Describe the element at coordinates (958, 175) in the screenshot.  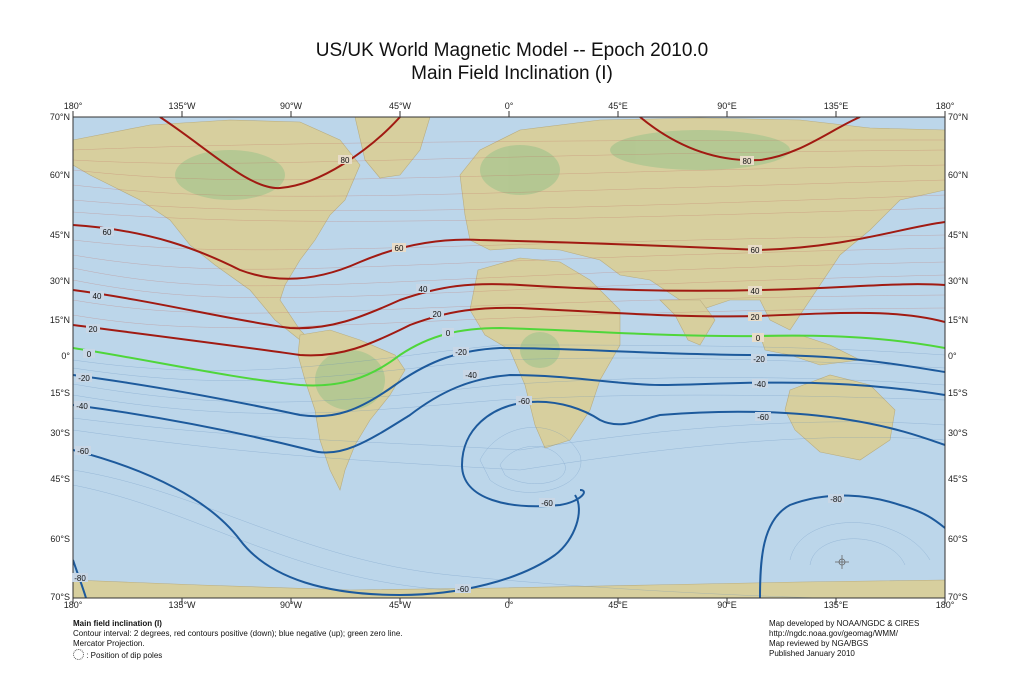
I see `lat-label-right-1: 60°N` at that location.